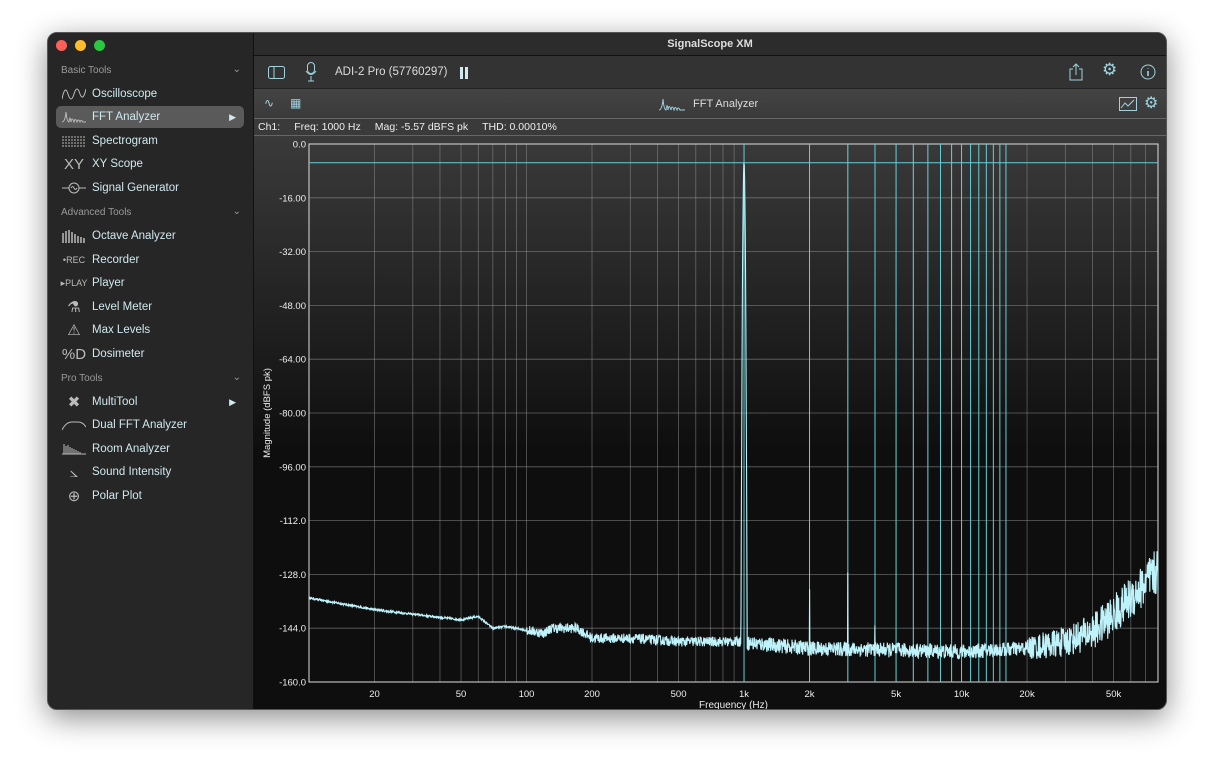 Image resolution: width=1214 pixels, height=773 pixels. I want to click on rec-icon: •REC, so click(74, 260).